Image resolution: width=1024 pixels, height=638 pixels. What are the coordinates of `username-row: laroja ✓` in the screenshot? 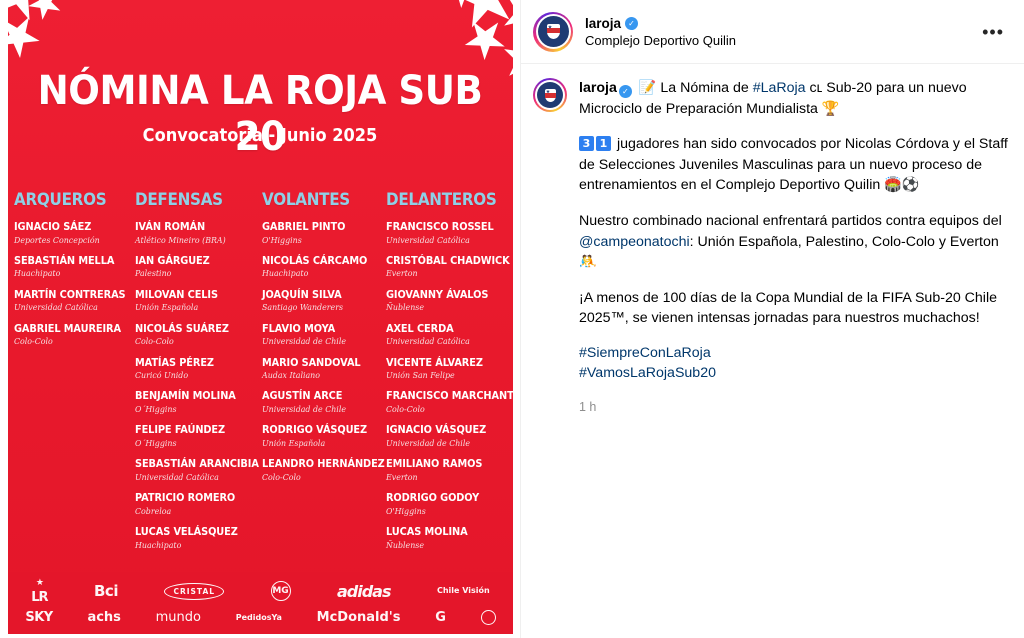 It's located at (780, 23).